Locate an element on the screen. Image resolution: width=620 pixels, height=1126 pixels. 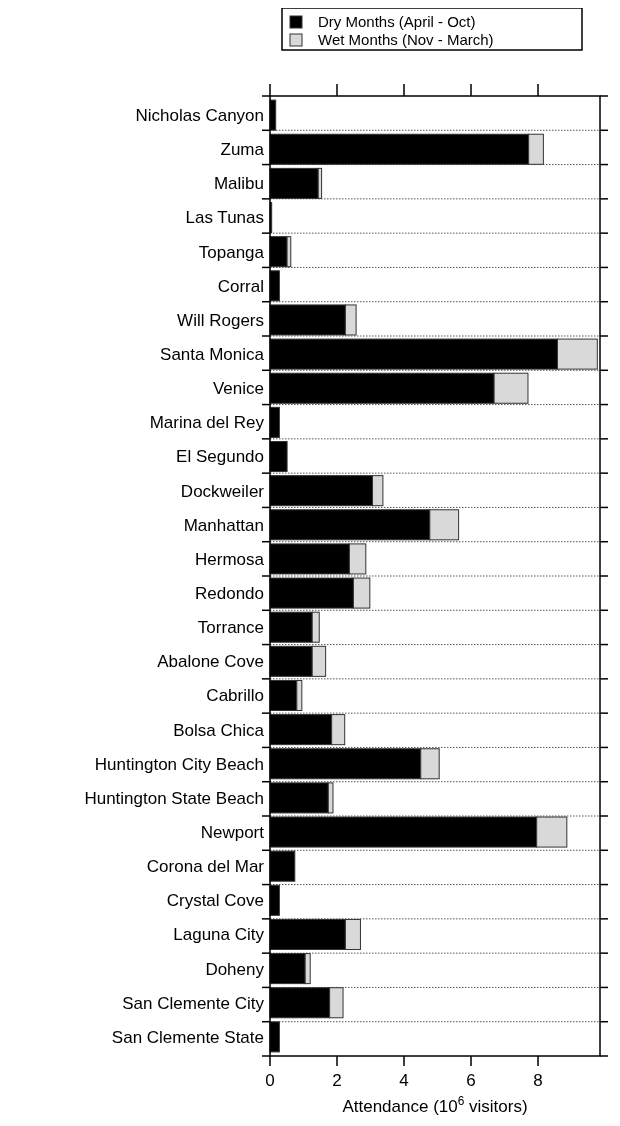
y-tick-label: Nicholas Canyon is located at coordinates (199, 116).